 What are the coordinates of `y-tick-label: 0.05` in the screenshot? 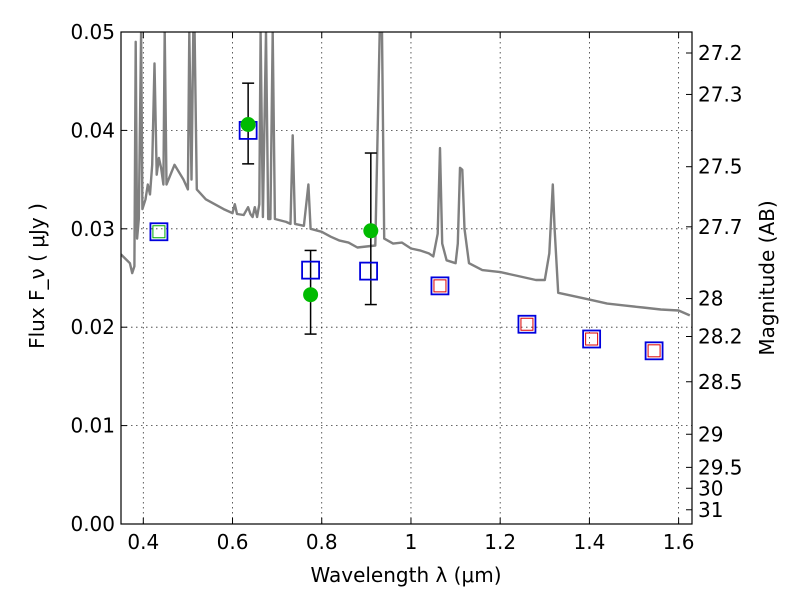 It's located at (92, 32).